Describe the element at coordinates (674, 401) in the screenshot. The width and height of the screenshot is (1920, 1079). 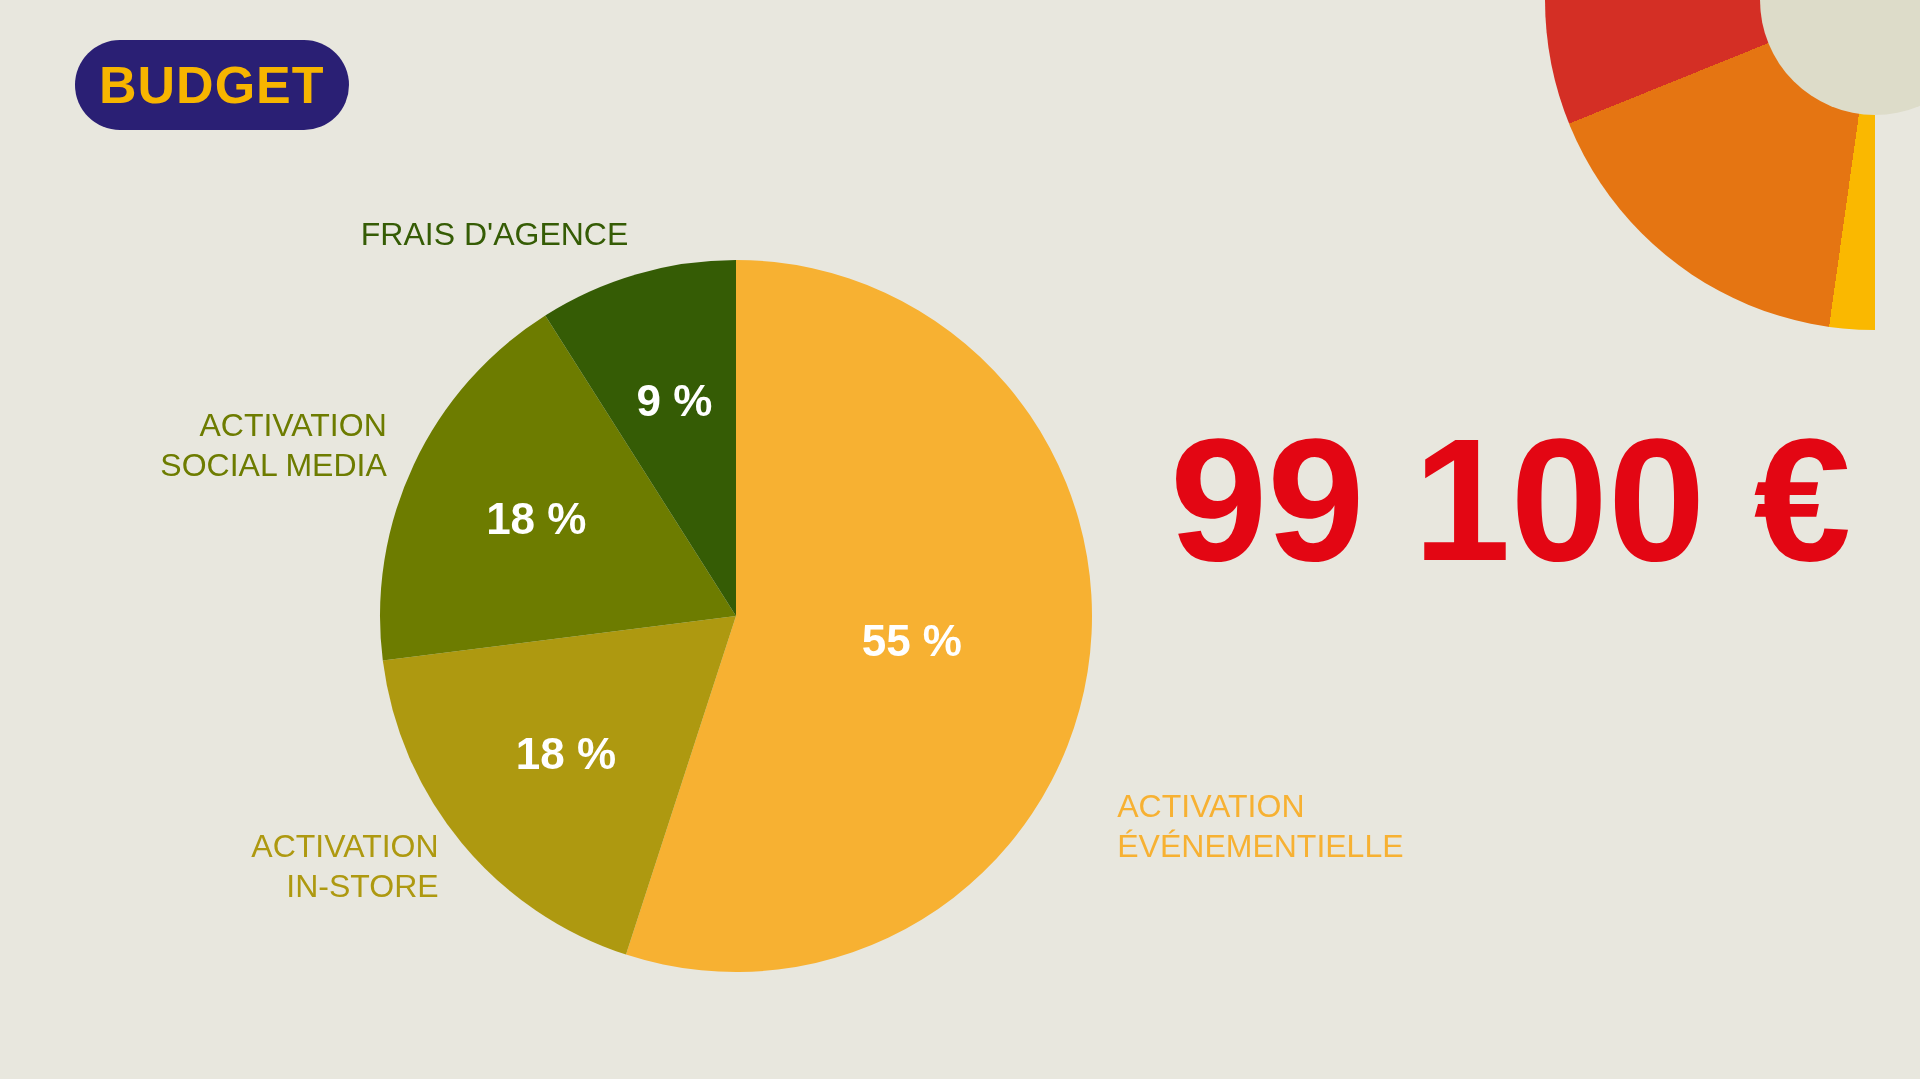
I see `data-label: 9 %` at that location.